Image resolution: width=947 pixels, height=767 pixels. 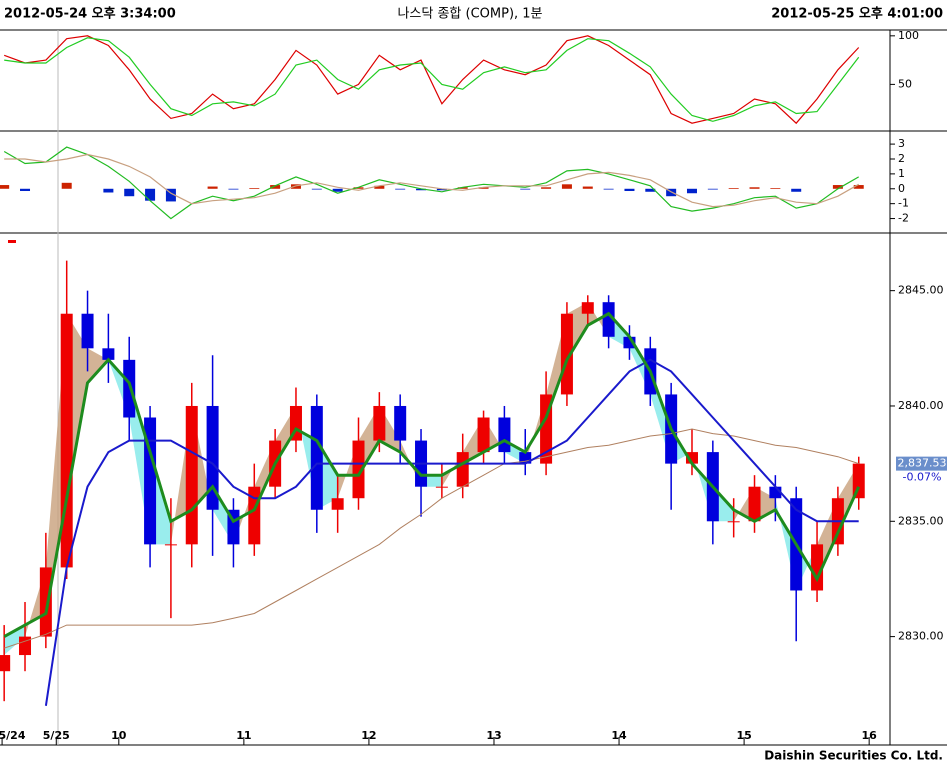 I want to click on y-tick-label: 50, so click(x=905, y=83).